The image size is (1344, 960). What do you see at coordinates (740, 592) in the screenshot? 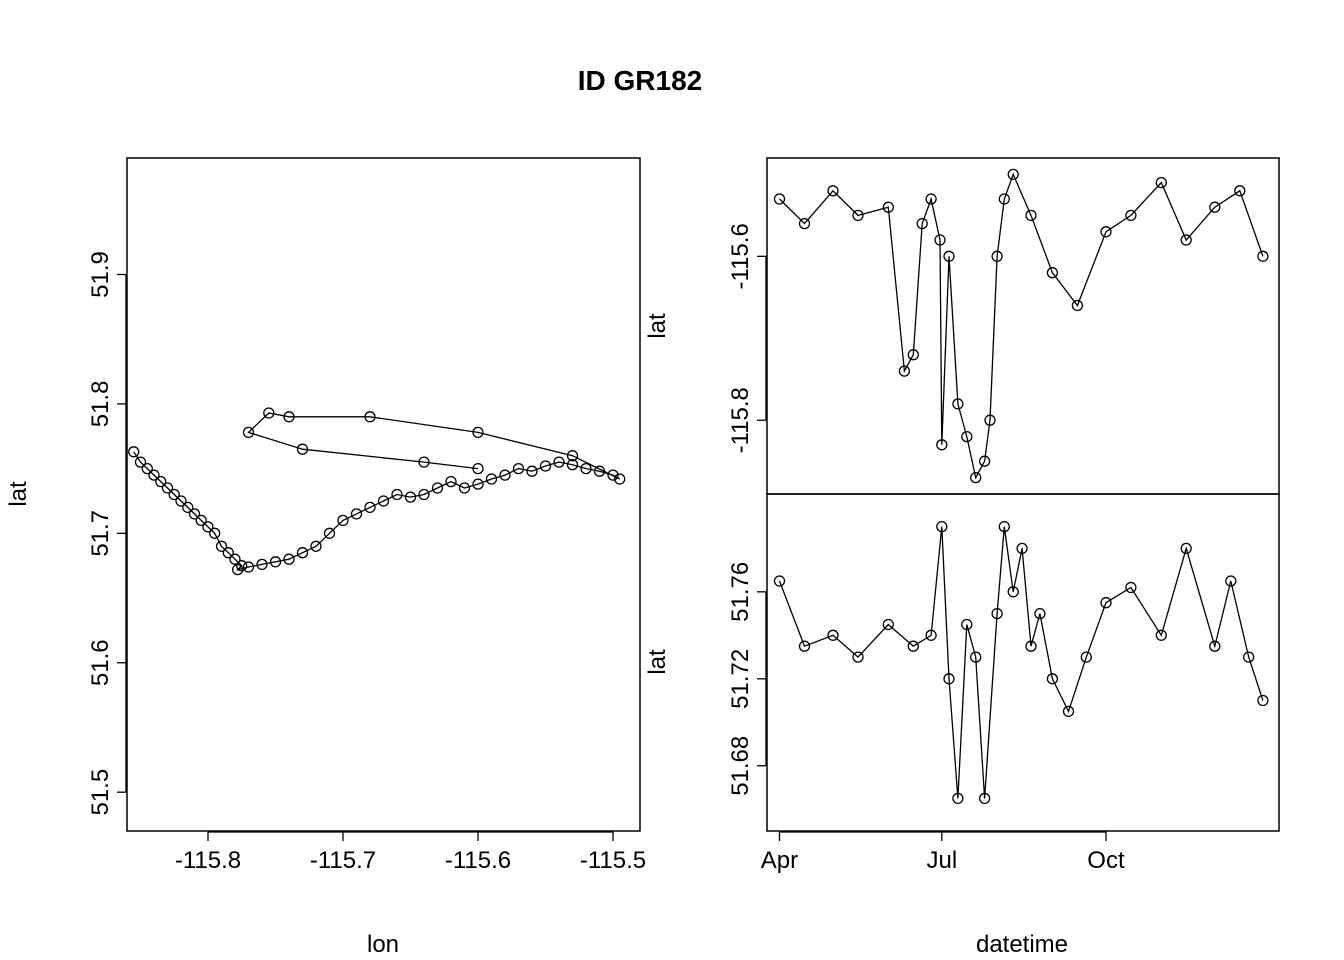
I see `y-bottom-tick-label: 51.76` at bounding box center [740, 592].